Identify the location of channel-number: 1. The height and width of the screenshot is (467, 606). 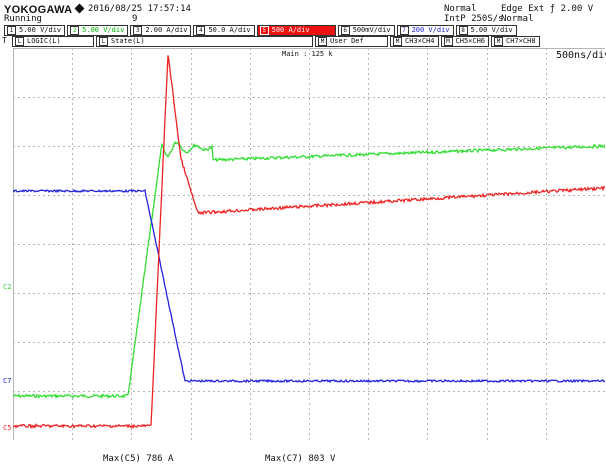
(11, 30).